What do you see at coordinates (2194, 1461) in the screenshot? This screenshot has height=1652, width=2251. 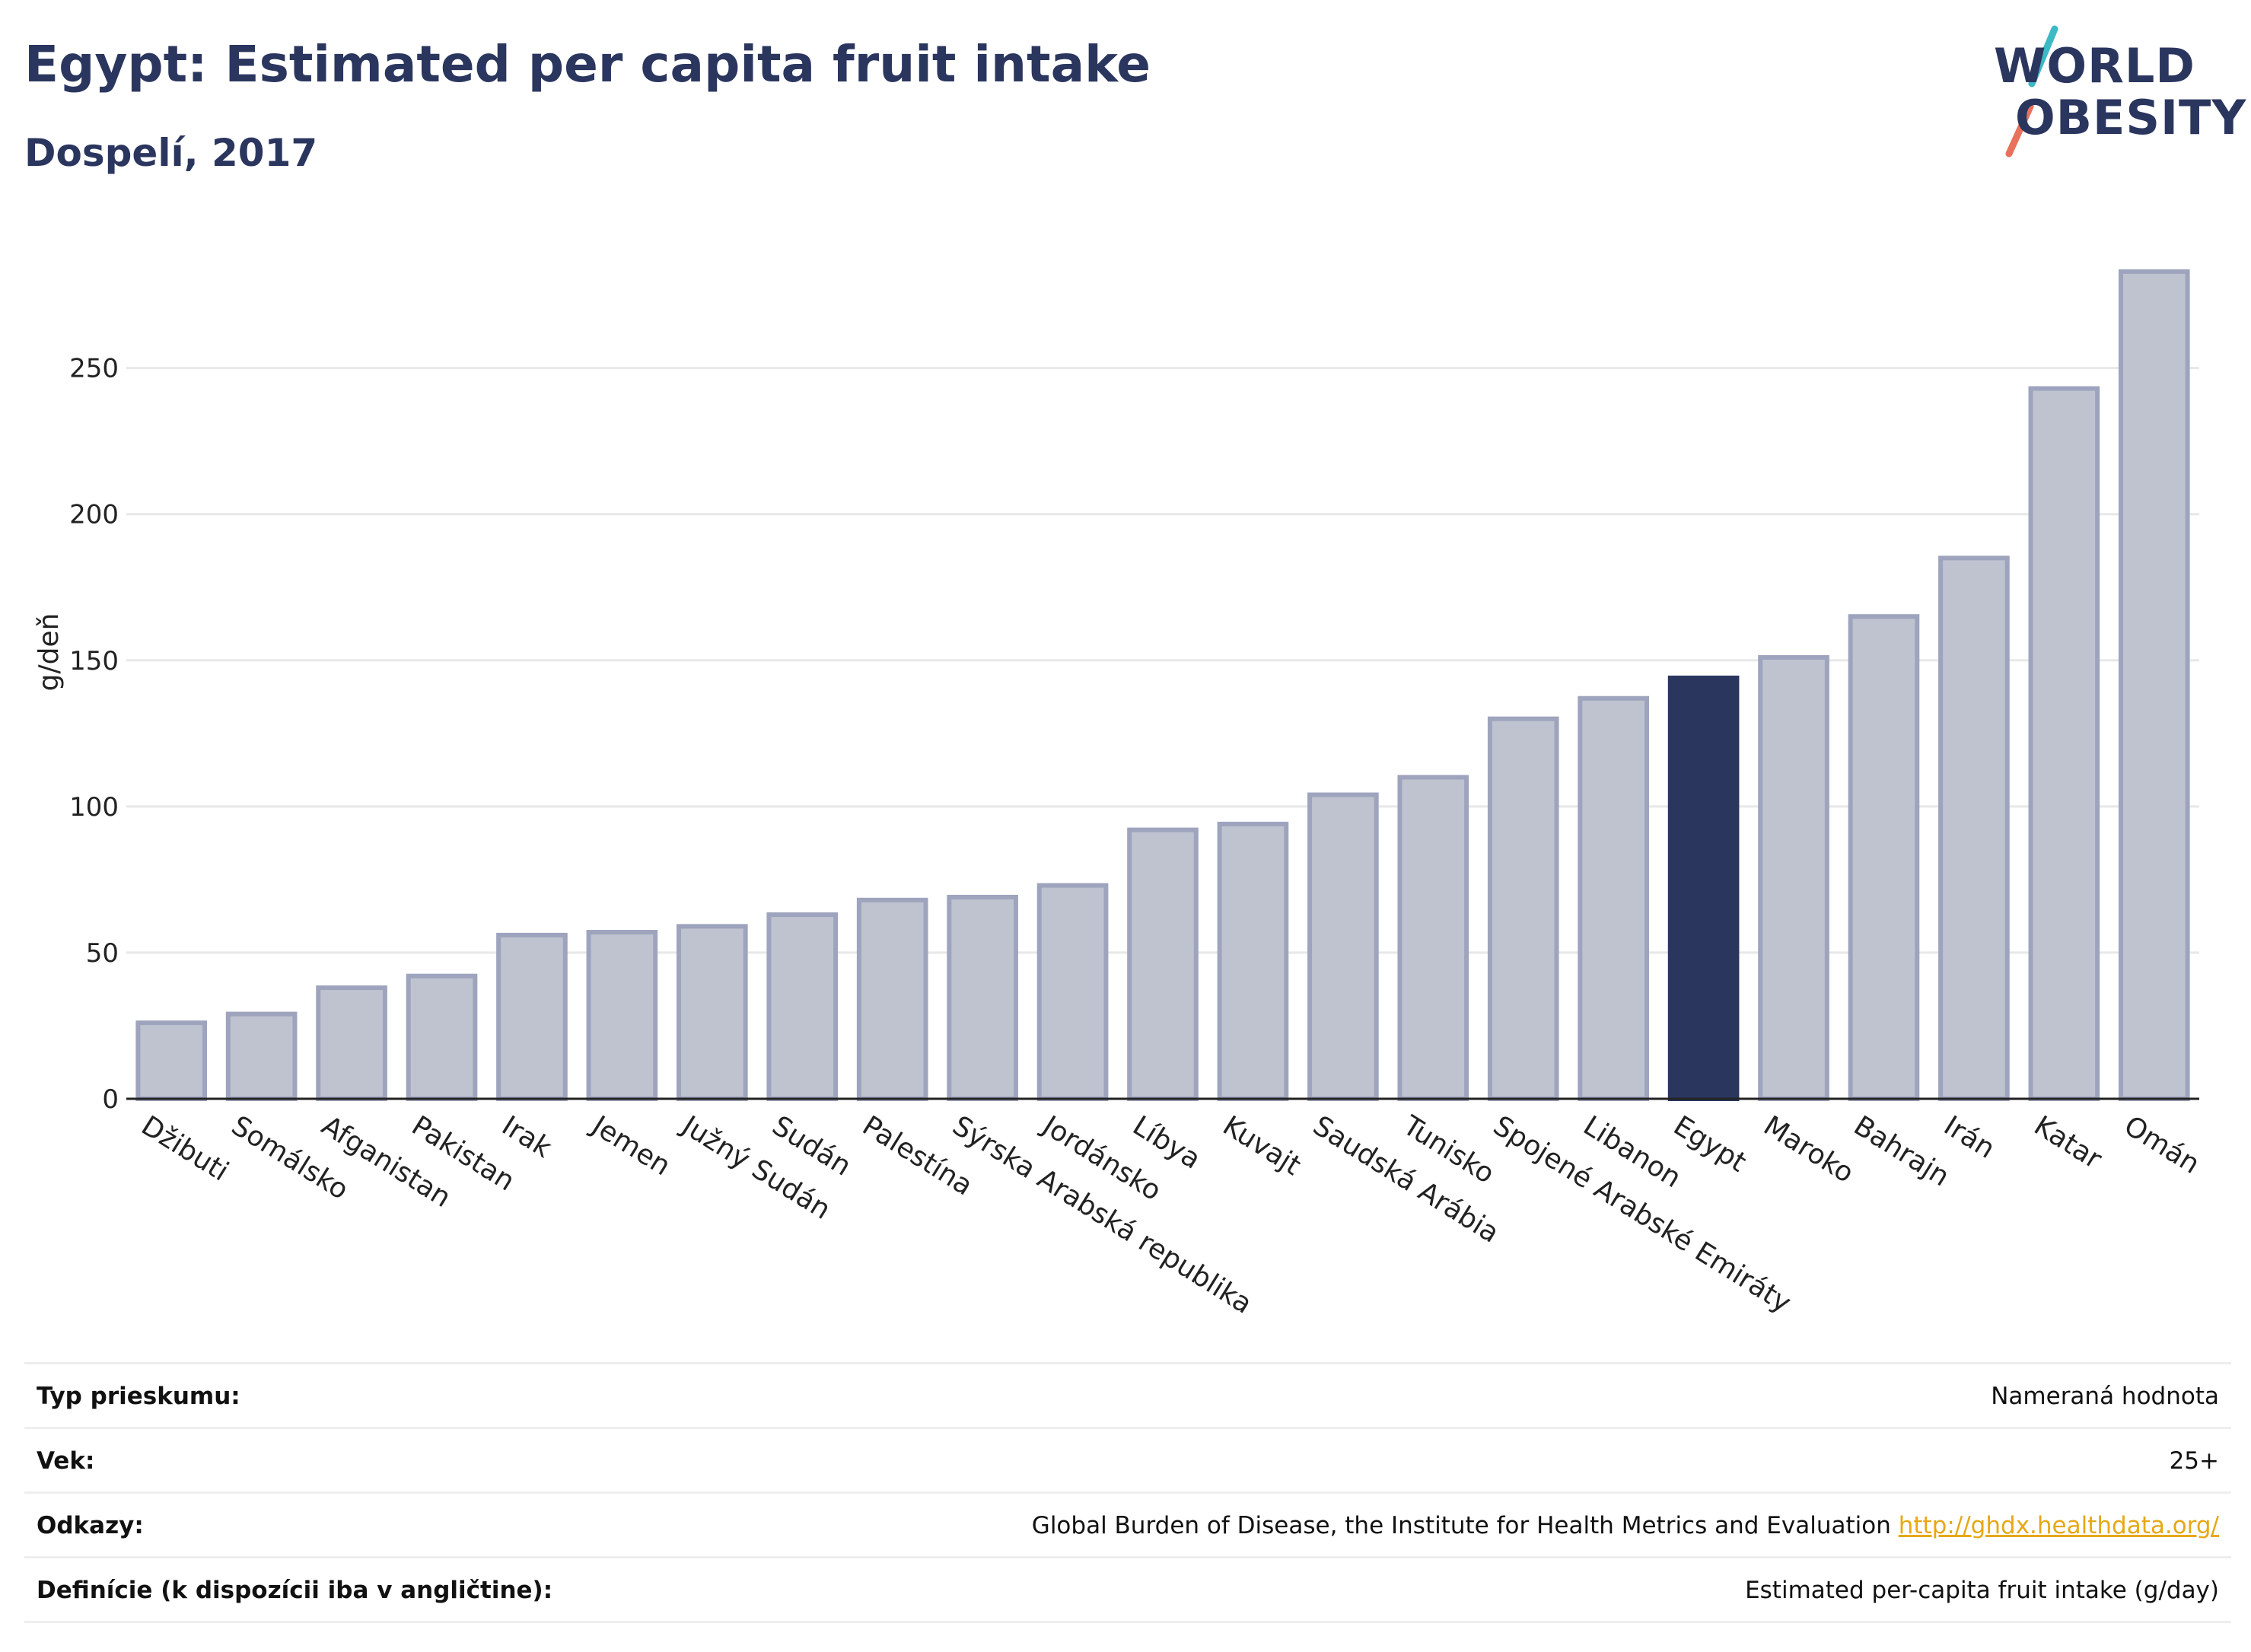 I see `info-value: 25+` at bounding box center [2194, 1461].